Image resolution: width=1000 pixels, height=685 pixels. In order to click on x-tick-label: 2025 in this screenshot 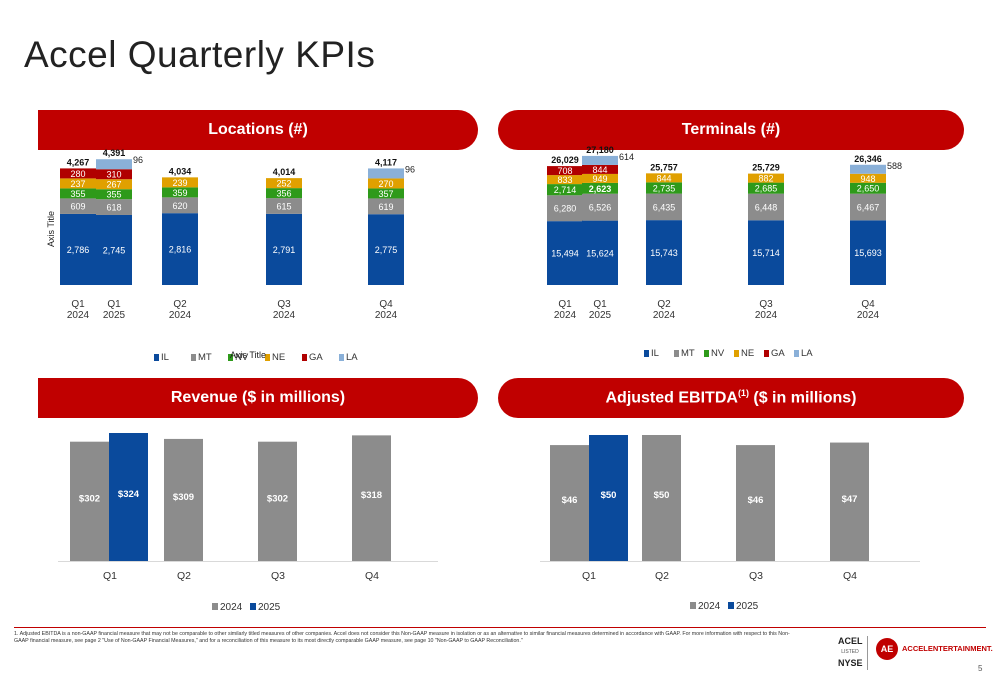, I will do `click(114, 315)`.